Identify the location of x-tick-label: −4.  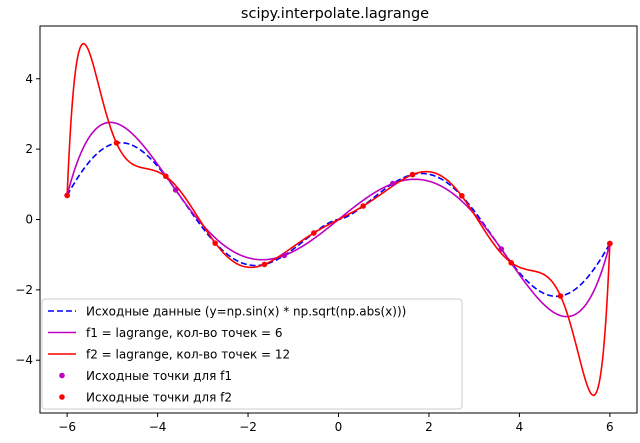
(158, 427).